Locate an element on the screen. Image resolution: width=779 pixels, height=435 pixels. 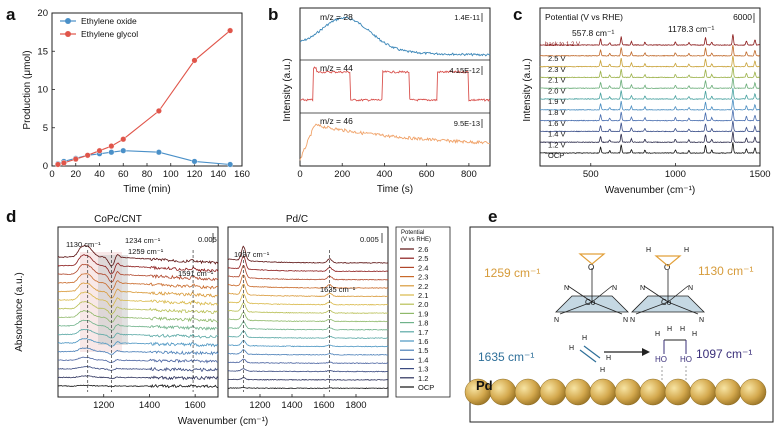
co-right-h1: H is located at coordinates (648, 250).